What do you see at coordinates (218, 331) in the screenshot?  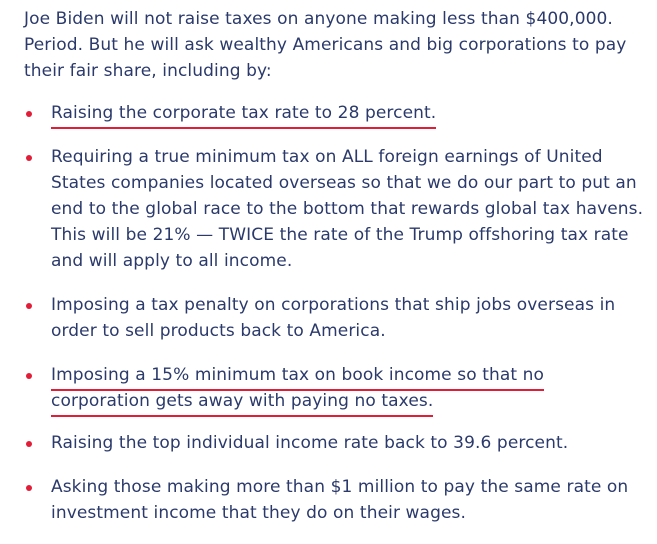 I see `item-line: order to sell products back to America.` at bounding box center [218, 331].